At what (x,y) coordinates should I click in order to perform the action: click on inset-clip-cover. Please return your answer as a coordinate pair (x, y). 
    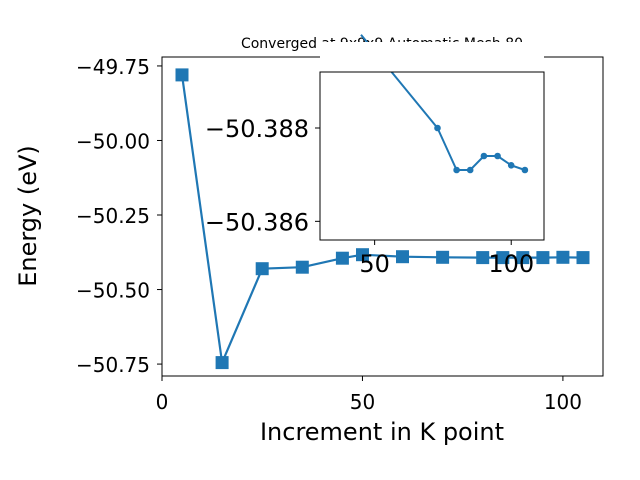
    Looking at the image, I should click on (432, 57).